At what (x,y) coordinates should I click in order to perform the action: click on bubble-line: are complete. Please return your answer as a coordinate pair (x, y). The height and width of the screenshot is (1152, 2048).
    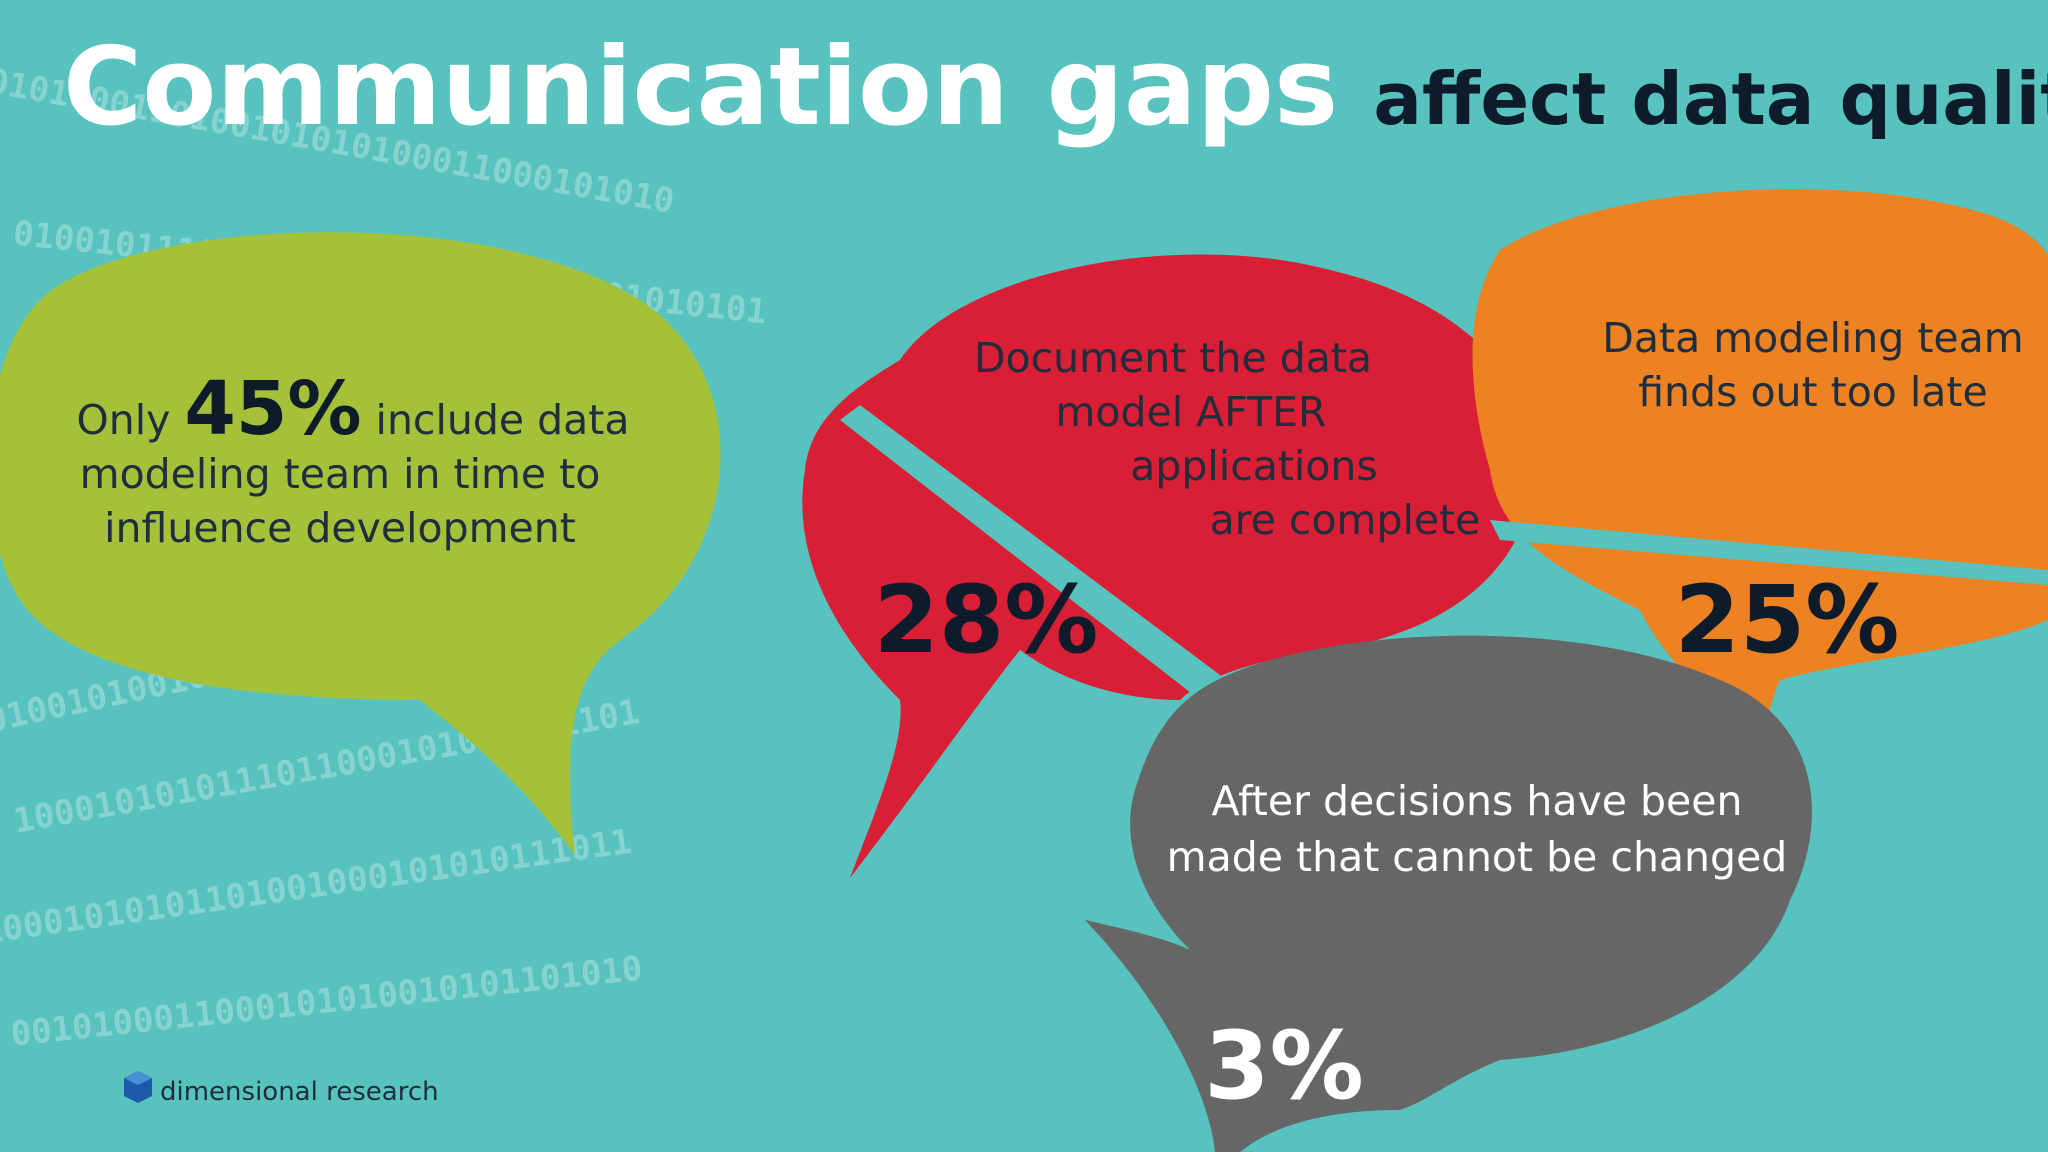
    Looking at the image, I should click on (1345, 520).